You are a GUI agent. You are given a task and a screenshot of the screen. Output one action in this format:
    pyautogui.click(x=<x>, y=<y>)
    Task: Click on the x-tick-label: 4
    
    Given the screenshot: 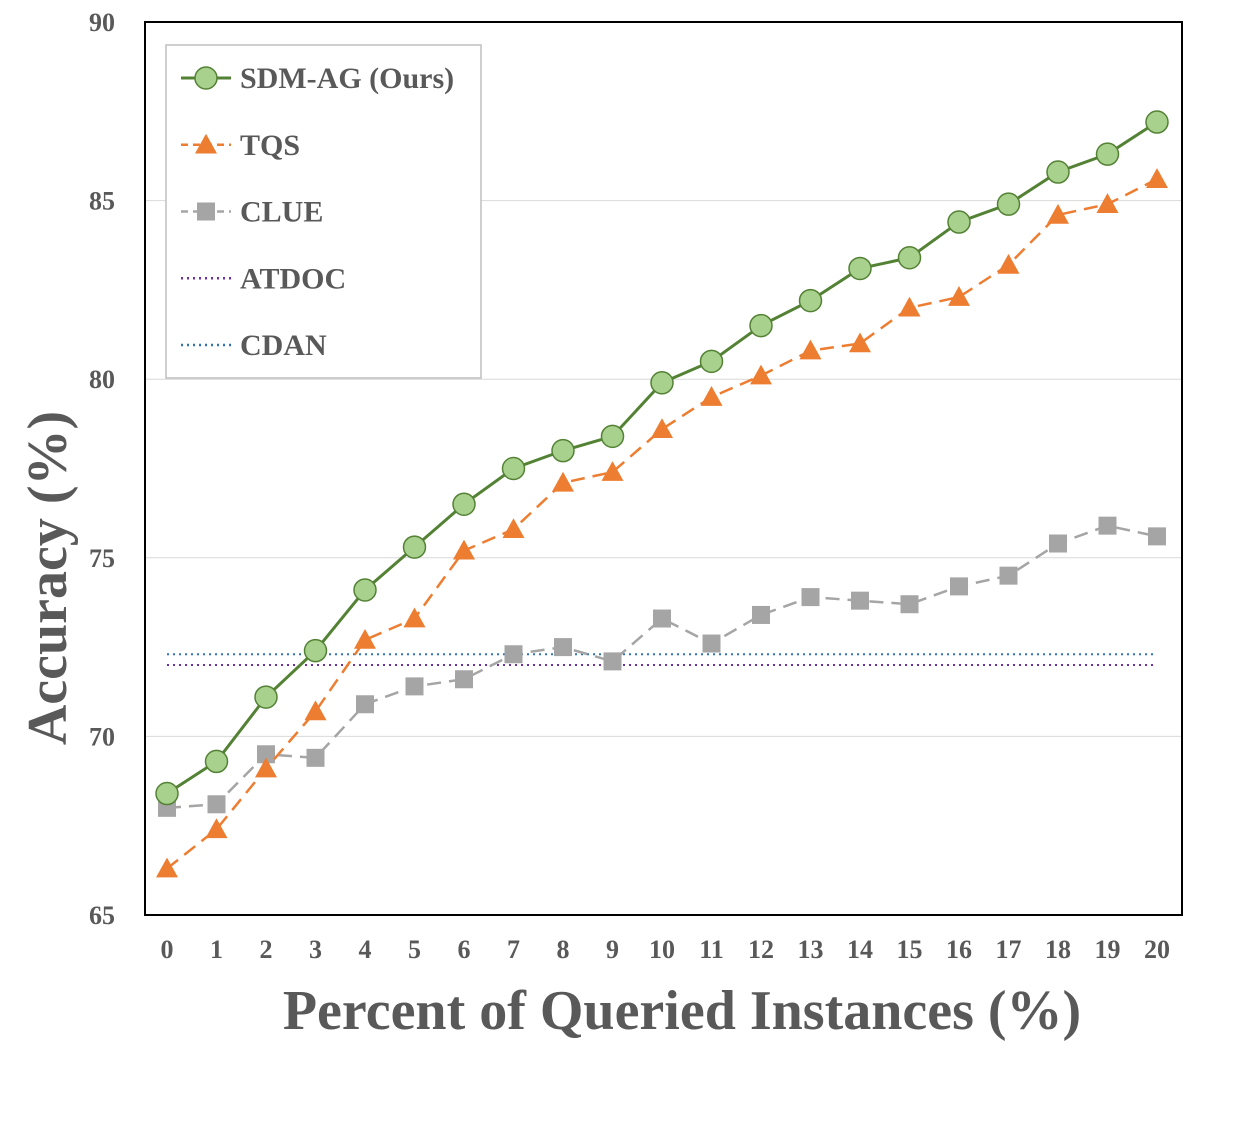 What is the action you would take?
    pyautogui.click(x=365, y=949)
    